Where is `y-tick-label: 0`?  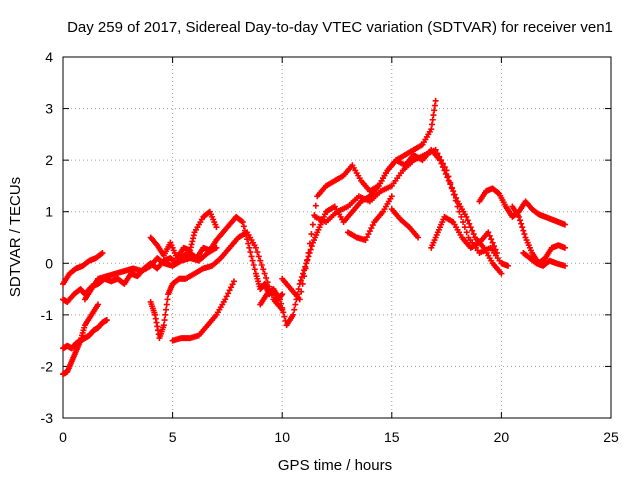 y-tick-label: 0 is located at coordinates (49, 263).